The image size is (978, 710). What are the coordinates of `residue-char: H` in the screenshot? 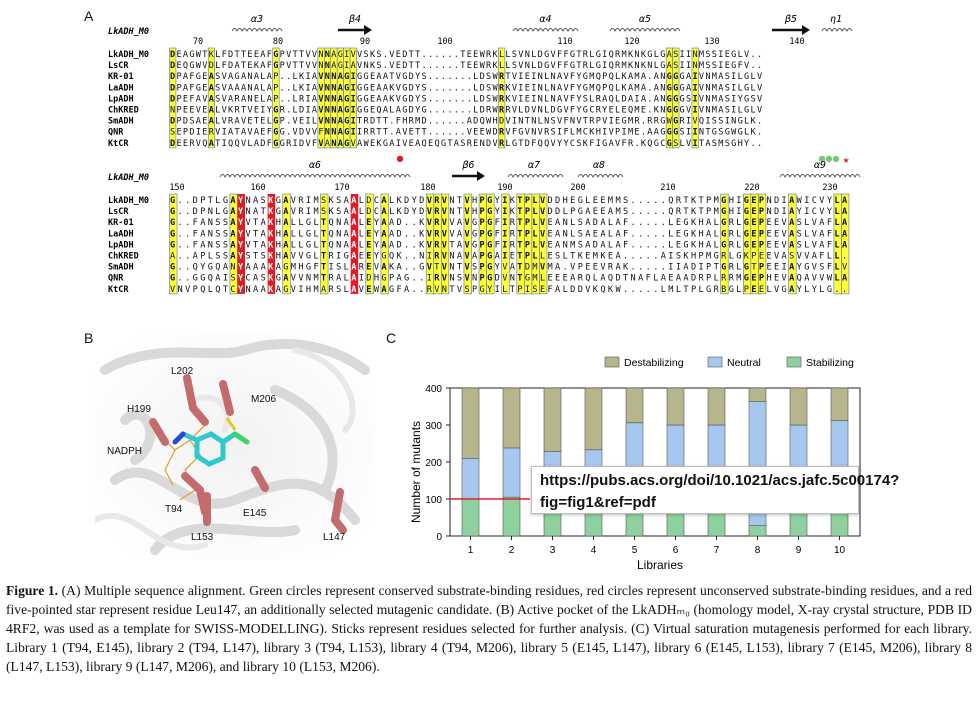 It's located at (740, 144).